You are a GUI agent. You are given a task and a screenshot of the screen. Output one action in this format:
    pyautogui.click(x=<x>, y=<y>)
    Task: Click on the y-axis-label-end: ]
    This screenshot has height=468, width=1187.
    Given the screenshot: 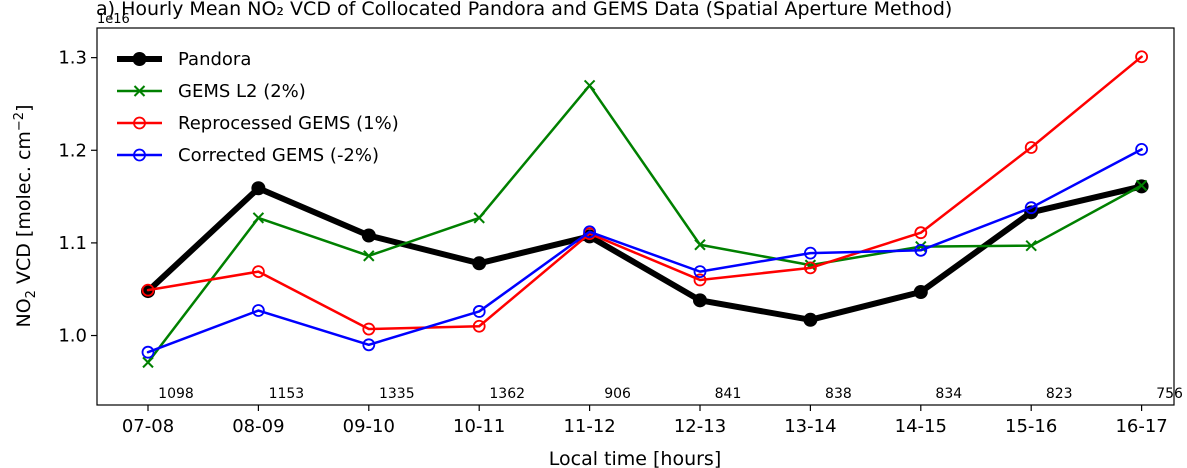 What is the action you would take?
    pyautogui.click(x=24, y=107)
    